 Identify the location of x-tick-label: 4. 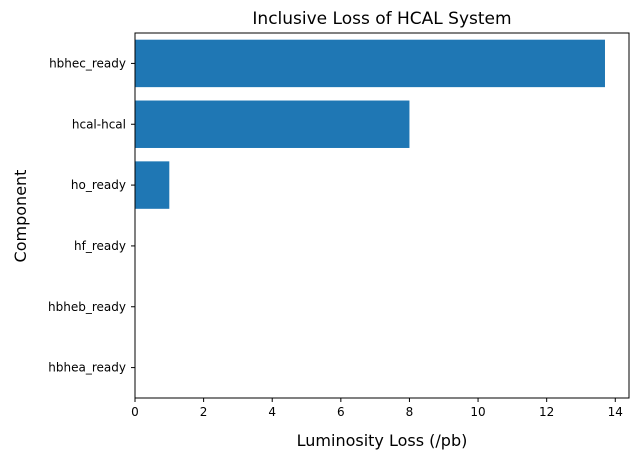
(272, 412).